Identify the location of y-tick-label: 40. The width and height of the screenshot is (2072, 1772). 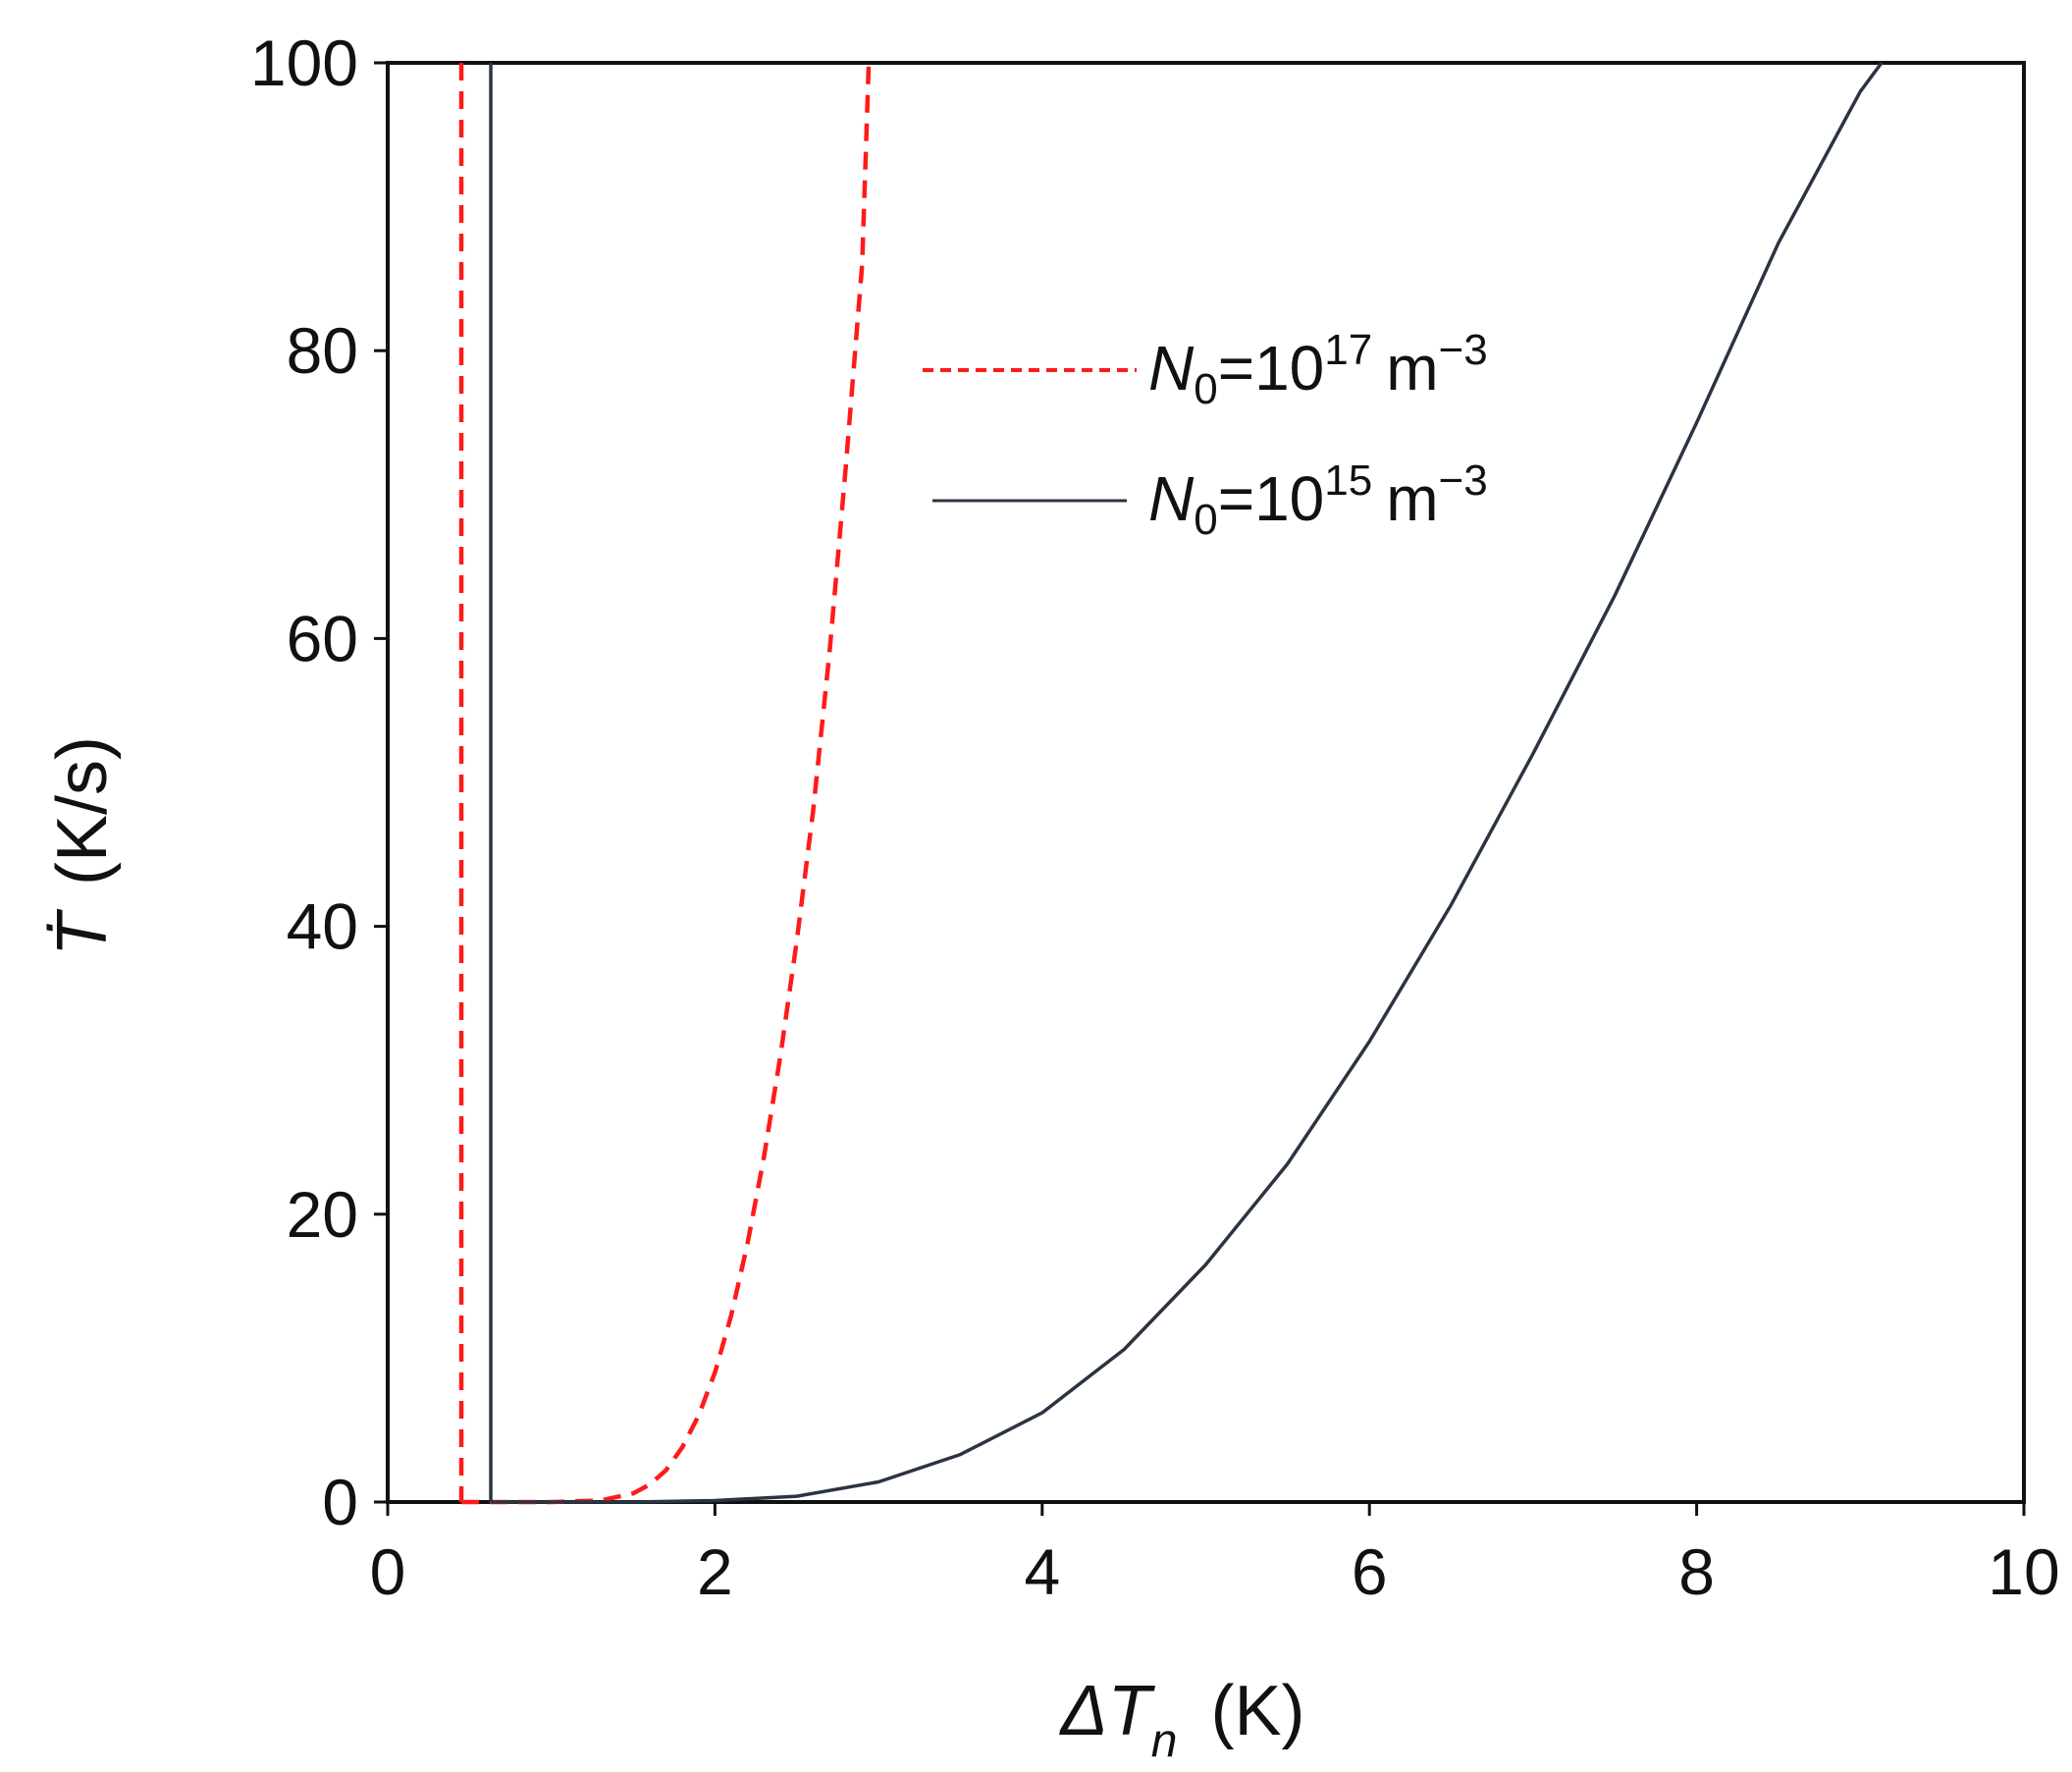
(323, 926).